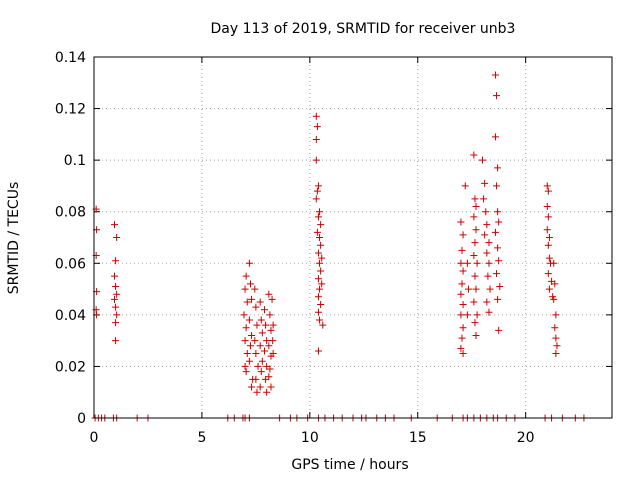 Image resolution: width=640 pixels, height=480 pixels. I want to click on y-tick-label: 0, so click(81, 419).